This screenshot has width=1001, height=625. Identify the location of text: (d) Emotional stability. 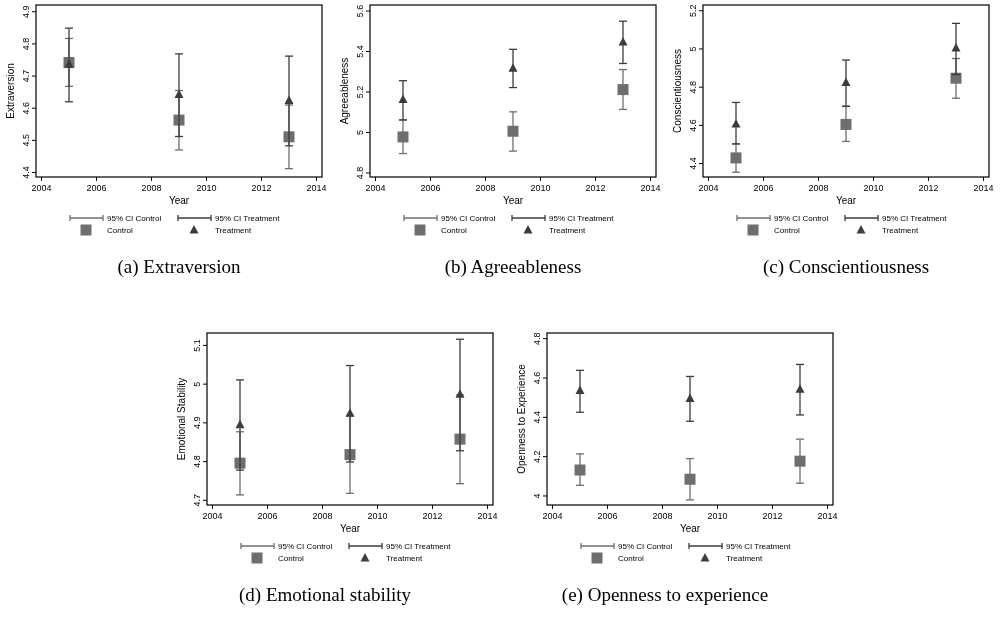
(325, 595).